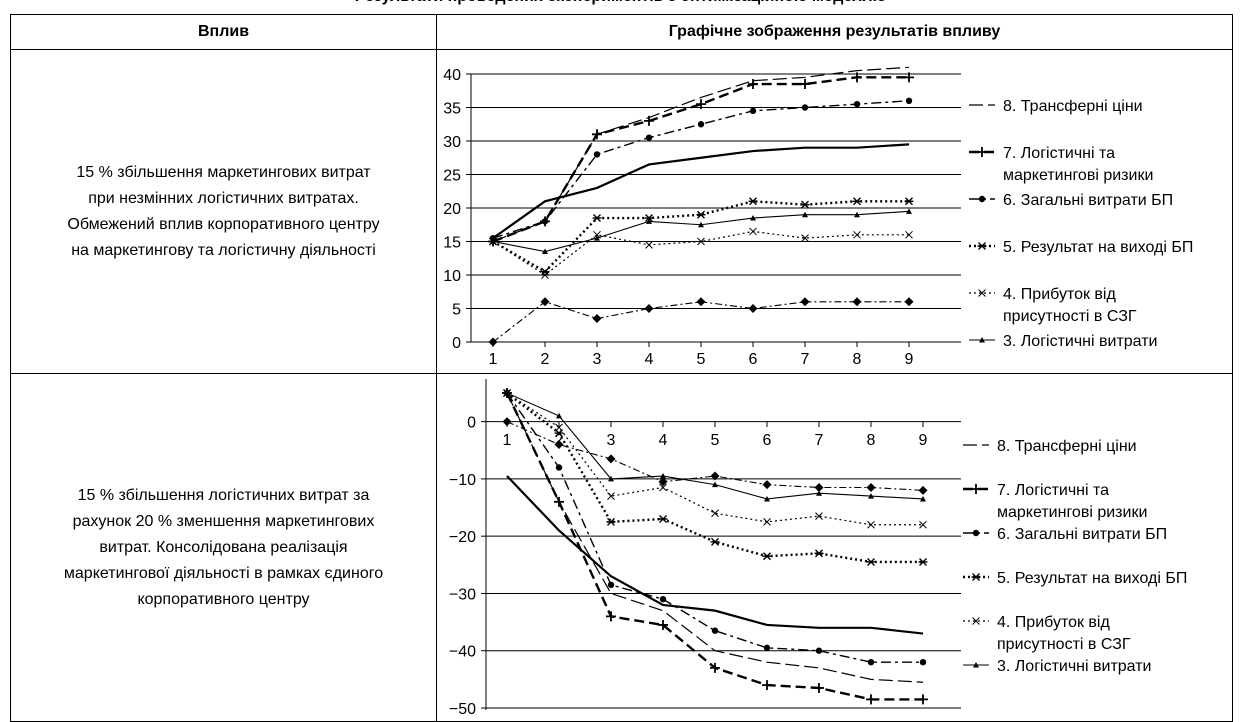 The width and height of the screenshot is (1241, 722). I want to click on legend-label: маркетингові ризики, so click(1072, 512).